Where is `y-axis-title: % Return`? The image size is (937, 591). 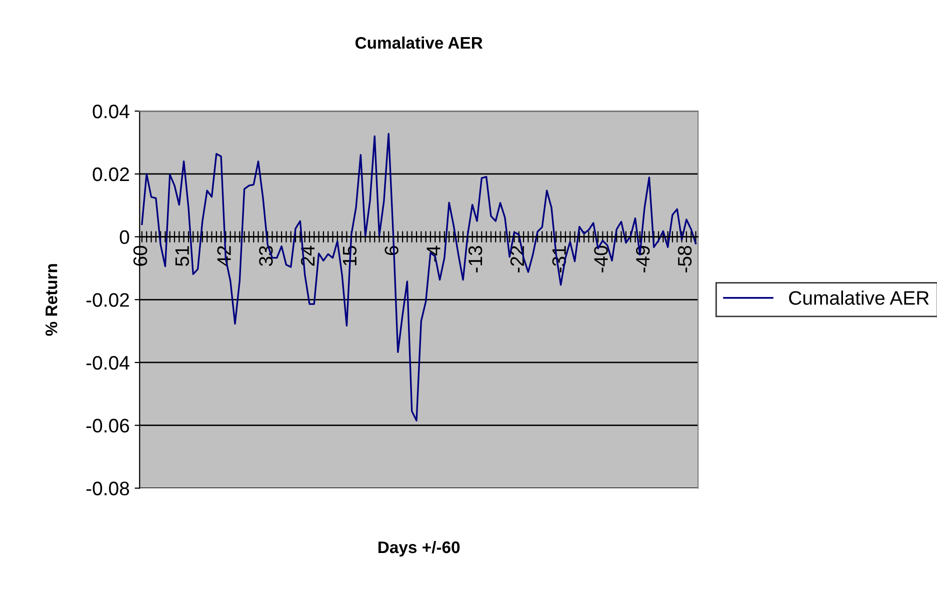
y-axis-title: % Return is located at coordinates (52, 300).